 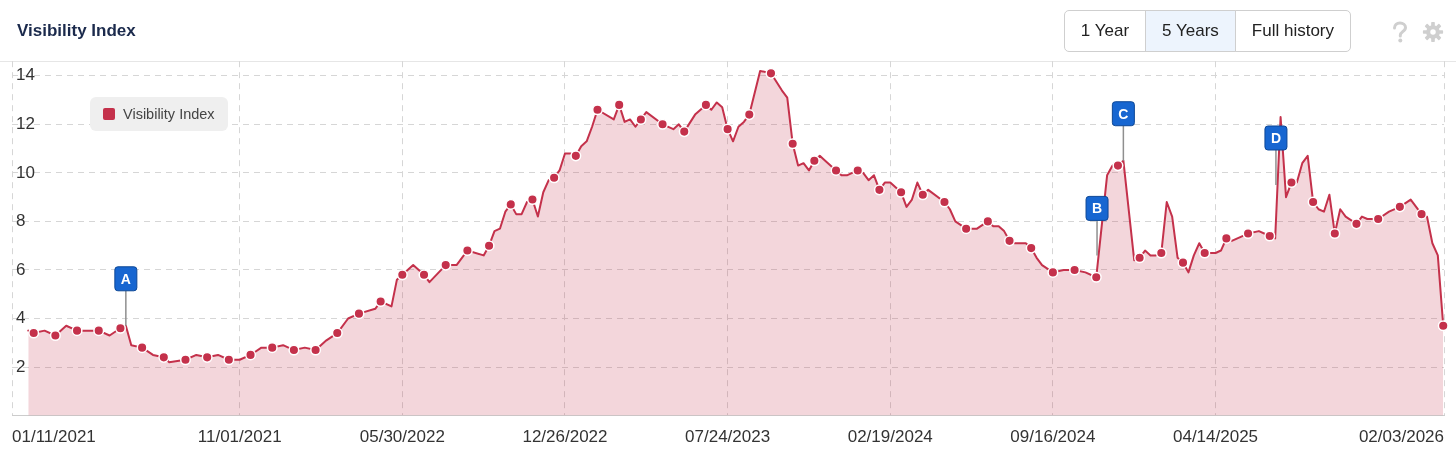 I want to click on text: Full history, so click(x=1292, y=31).